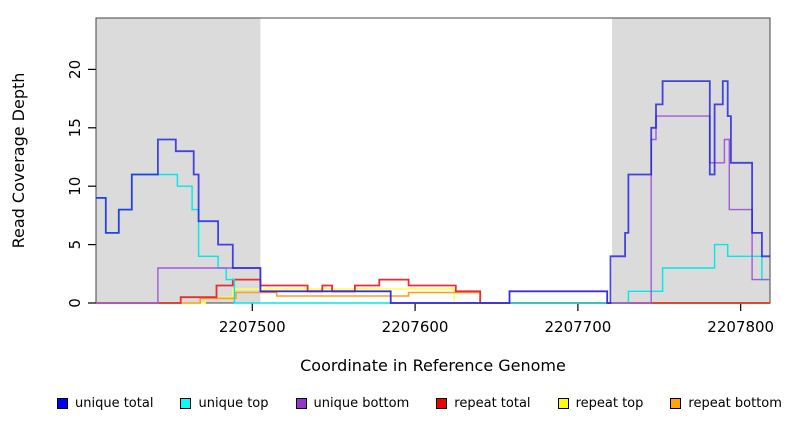 The image size is (792, 432). Describe the element at coordinates (252, 327) in the screenshot. I see `x-tick-label: 2207500` at that location.